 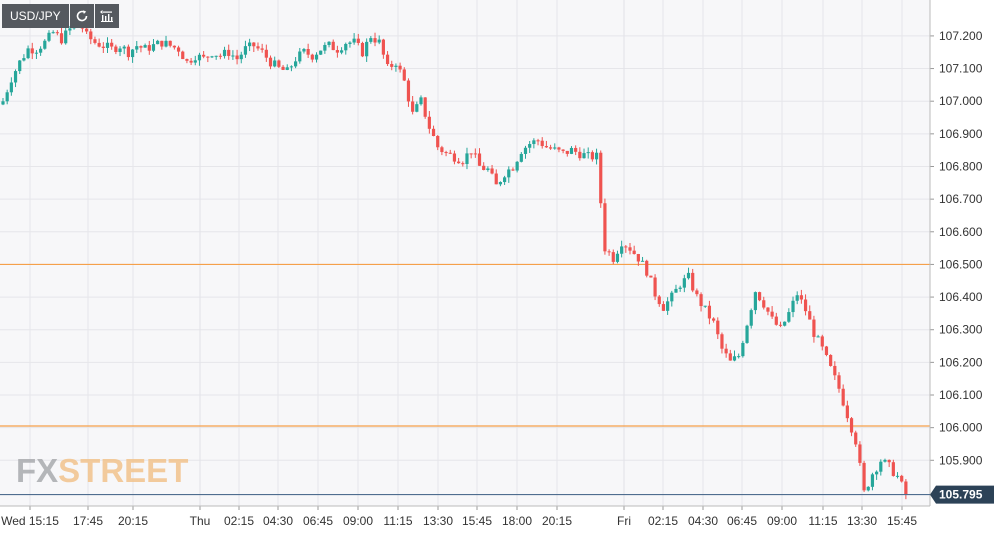 I want to click on refresh-button, so click(x=81, y=16).